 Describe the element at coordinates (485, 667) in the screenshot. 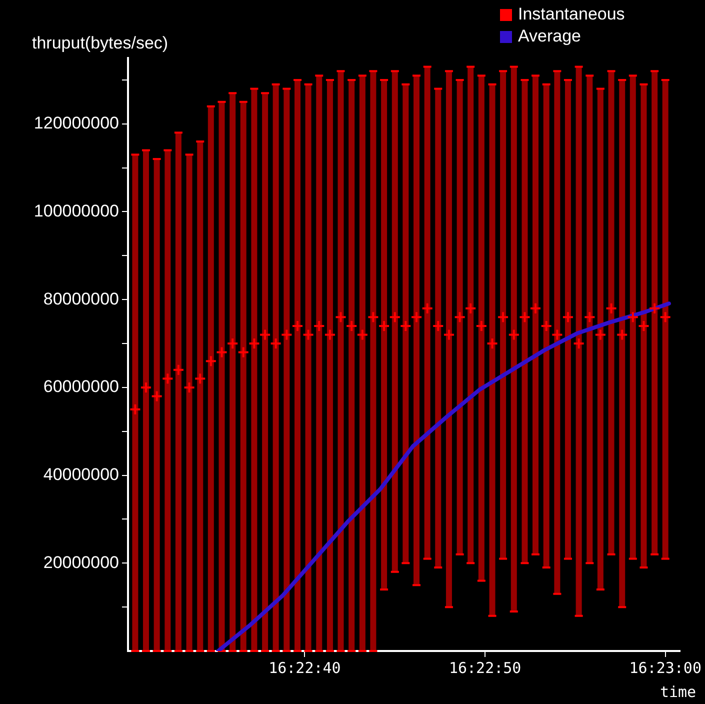

I see `x-tick-label: 16:22:50` at that location.